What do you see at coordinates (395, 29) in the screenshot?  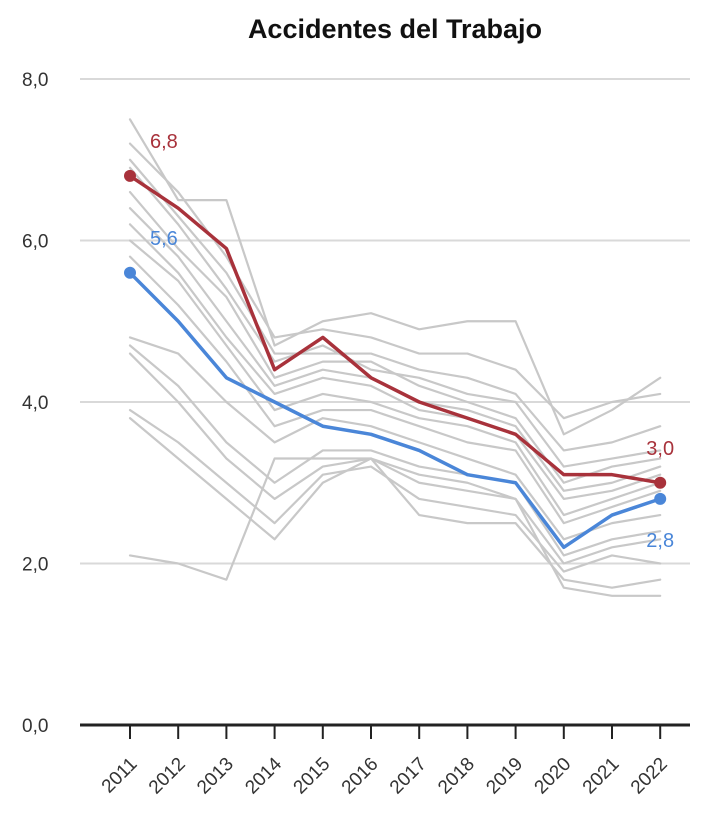 I see `chart-title: Accidentes del Trabajo` at bounding box center [395, 29].